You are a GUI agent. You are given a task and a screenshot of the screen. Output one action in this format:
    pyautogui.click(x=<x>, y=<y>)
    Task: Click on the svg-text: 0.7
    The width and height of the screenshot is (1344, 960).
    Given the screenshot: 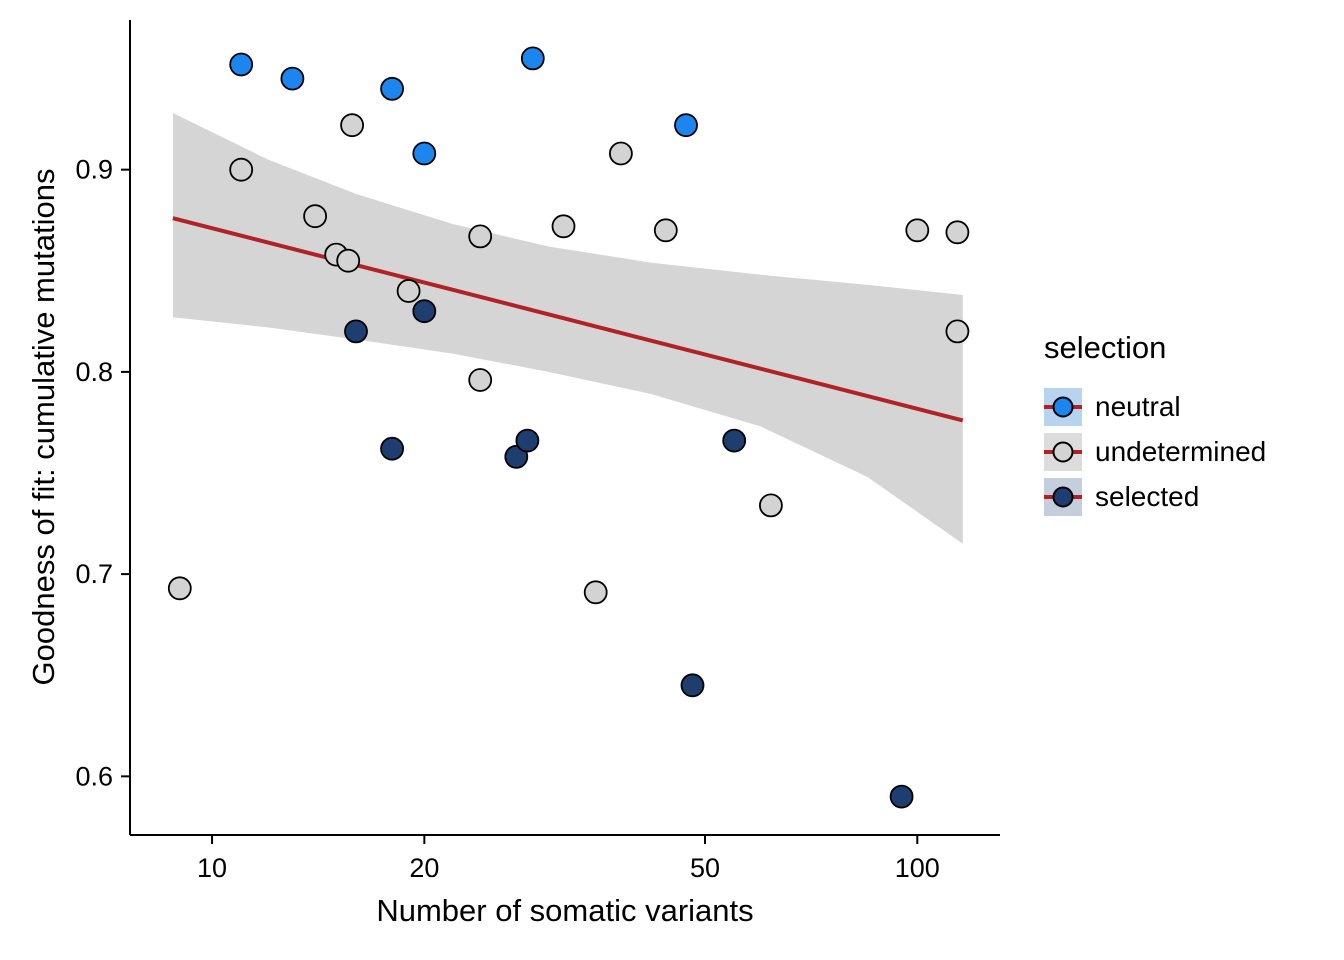 What is the action you would take?
    pyautogui.click(x=94, y=574)
    